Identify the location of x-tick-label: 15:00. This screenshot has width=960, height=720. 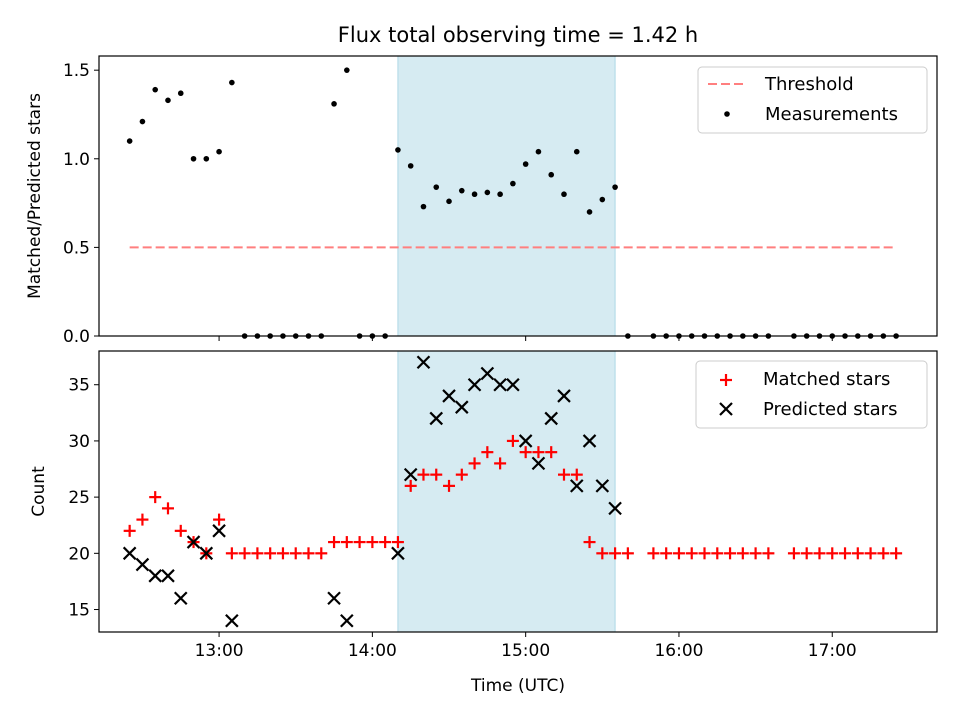
(525, 651).